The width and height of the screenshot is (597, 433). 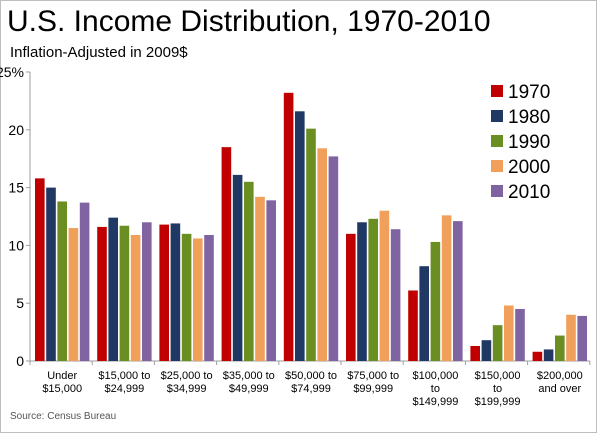 I want to click on y-axis-ticks: 0 5 10 15 20 25%, so click(x=15, y=216).